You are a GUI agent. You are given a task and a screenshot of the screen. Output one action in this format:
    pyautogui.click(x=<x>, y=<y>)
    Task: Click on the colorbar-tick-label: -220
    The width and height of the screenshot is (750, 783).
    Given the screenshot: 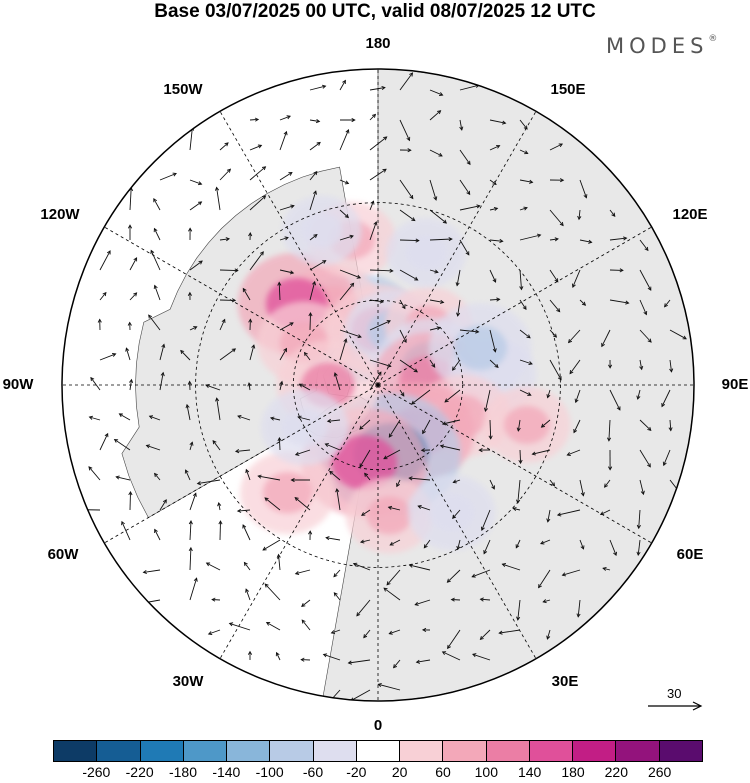 What is the action you would take?
    pyautogui.click(x=139, y=772)
    